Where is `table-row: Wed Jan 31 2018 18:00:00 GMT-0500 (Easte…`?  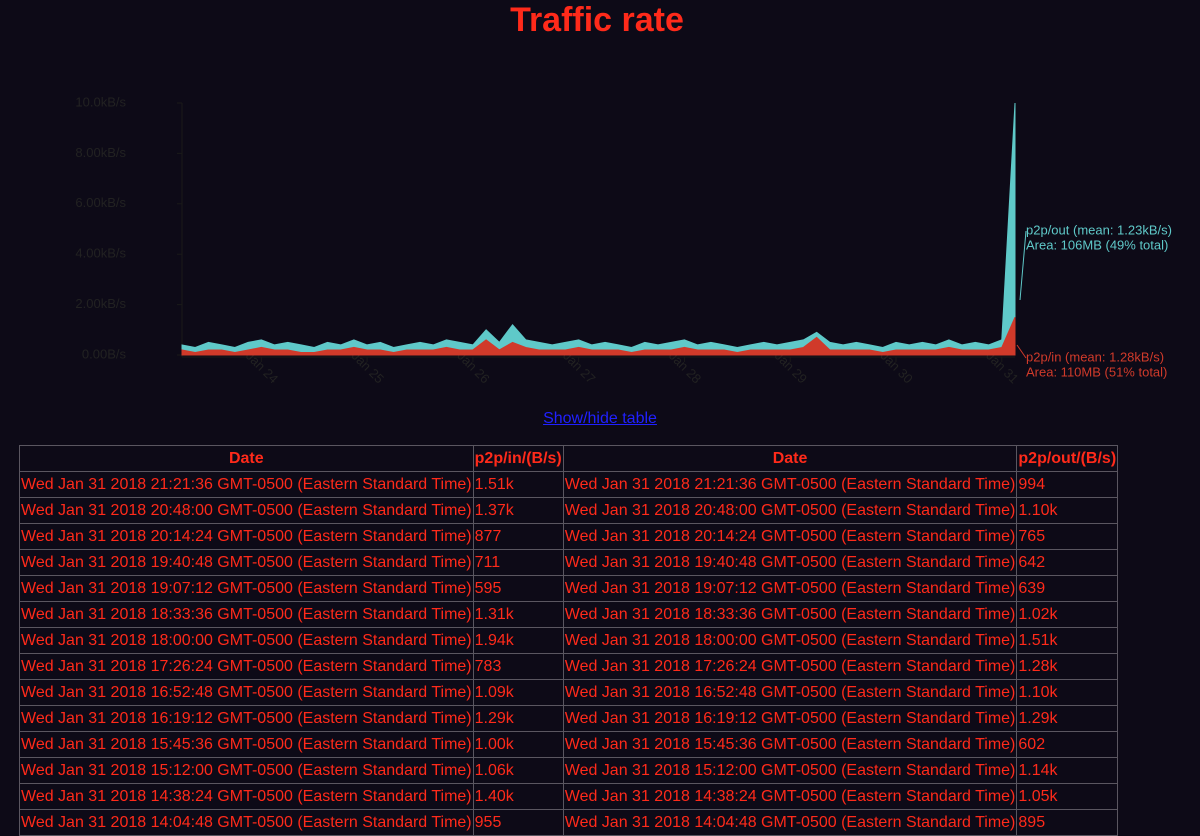
table-row: Wed Jan 31 2018 18:00:00 GMT-0500 (Easte… is located at coordinates (569, 640).